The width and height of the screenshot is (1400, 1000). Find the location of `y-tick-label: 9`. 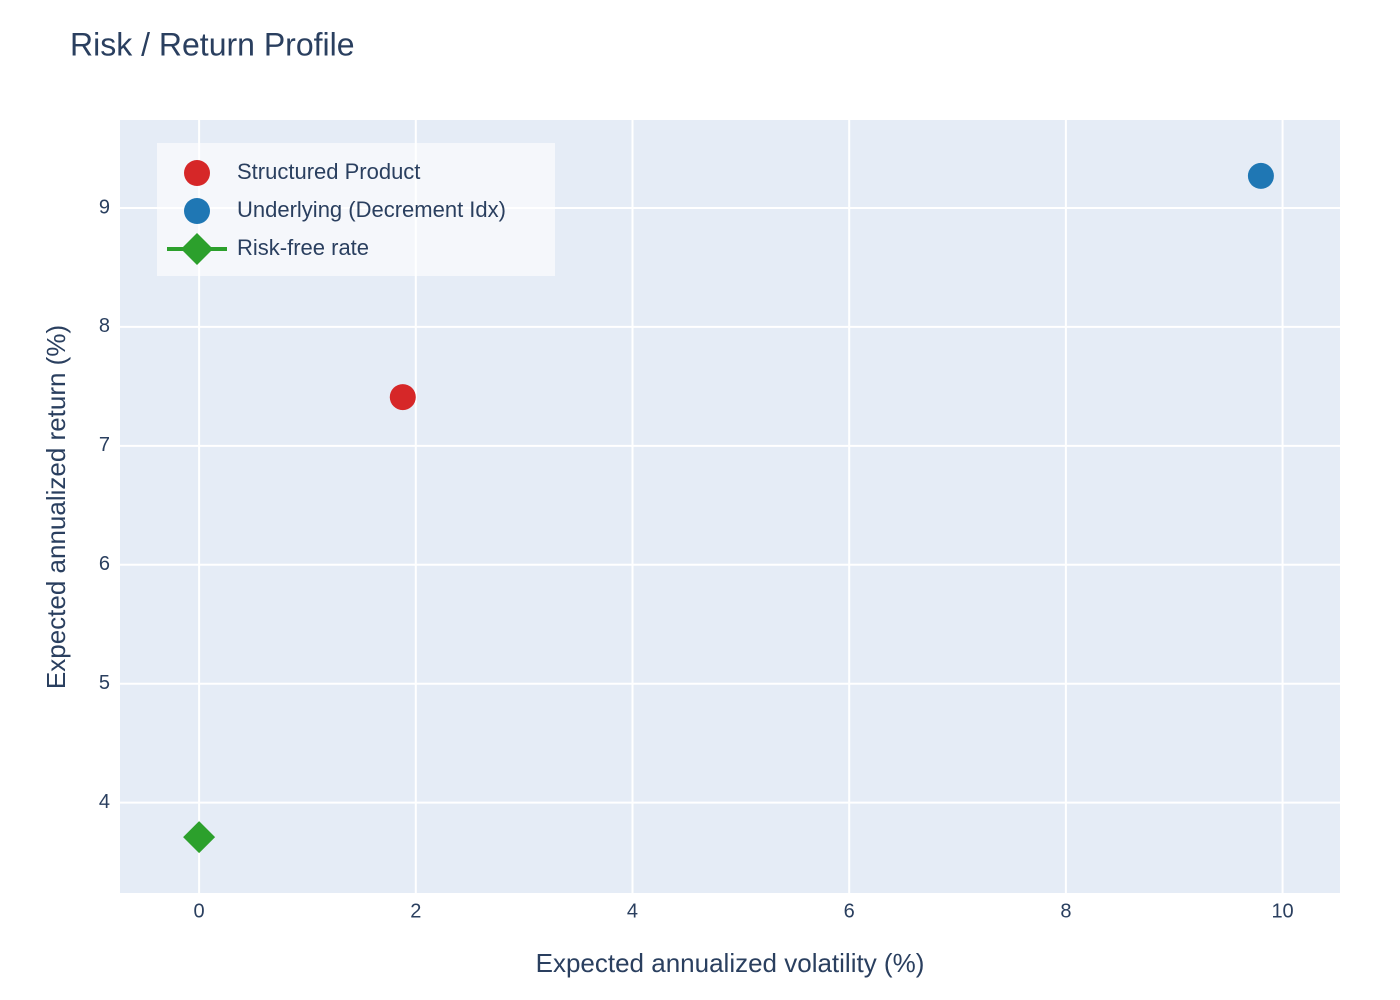

y-tick-label: 9 is located at coordinates (104, 207).